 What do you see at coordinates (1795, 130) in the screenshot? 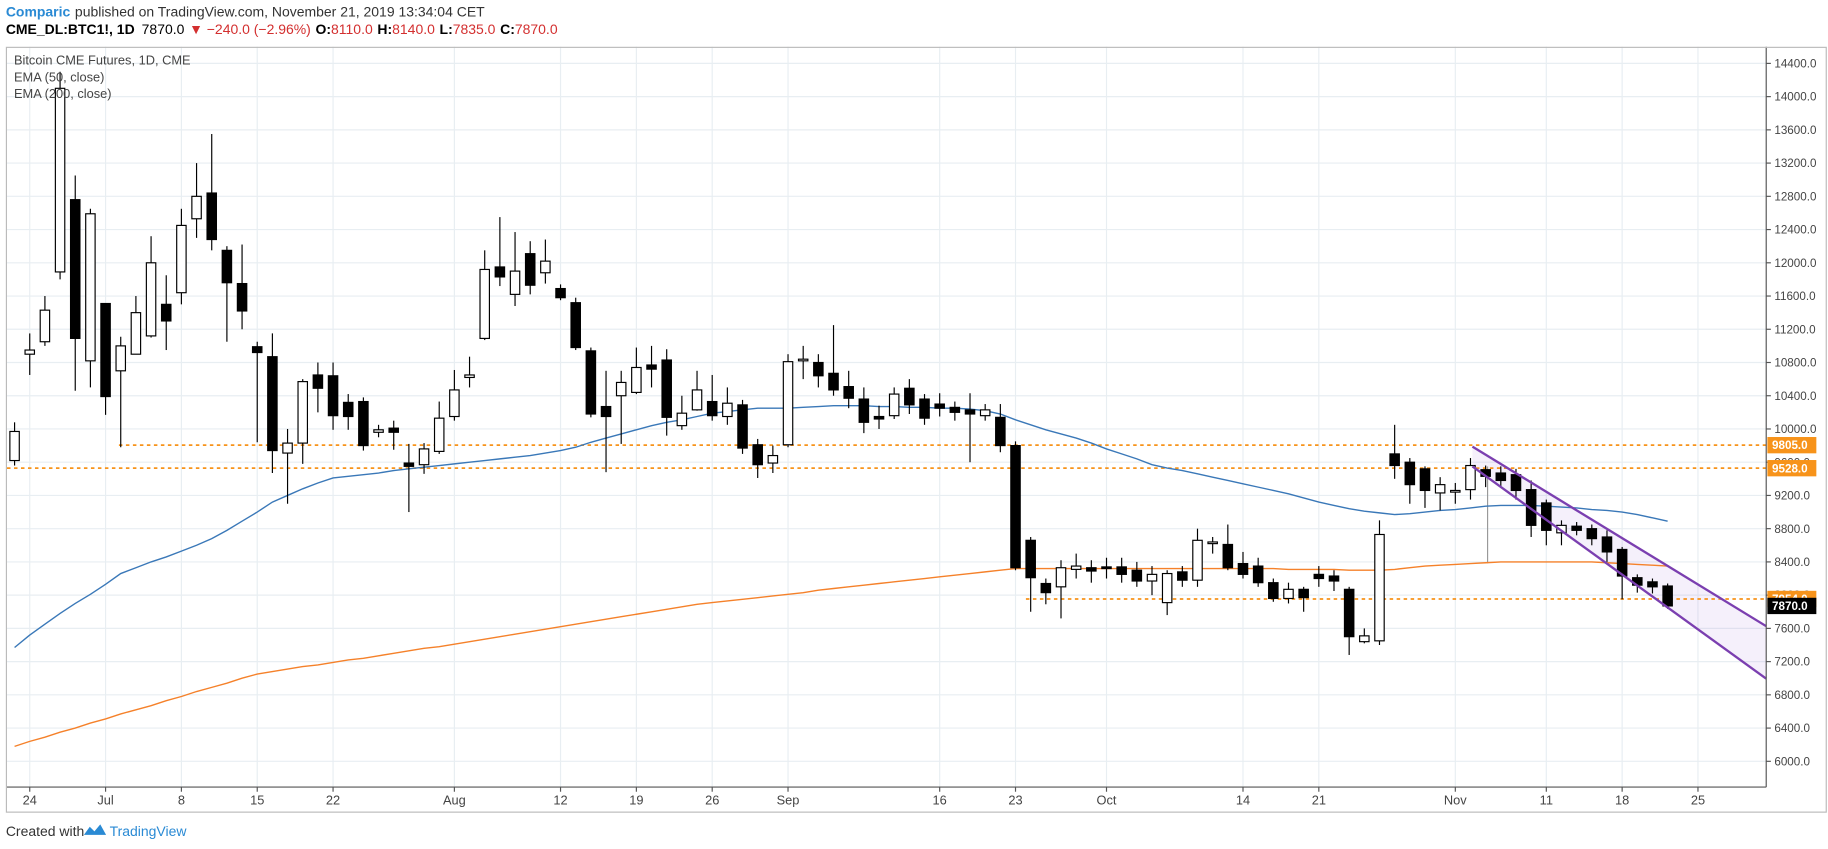
I see `y-tick-label: 13600.0` at bounding box center [1795, 130].